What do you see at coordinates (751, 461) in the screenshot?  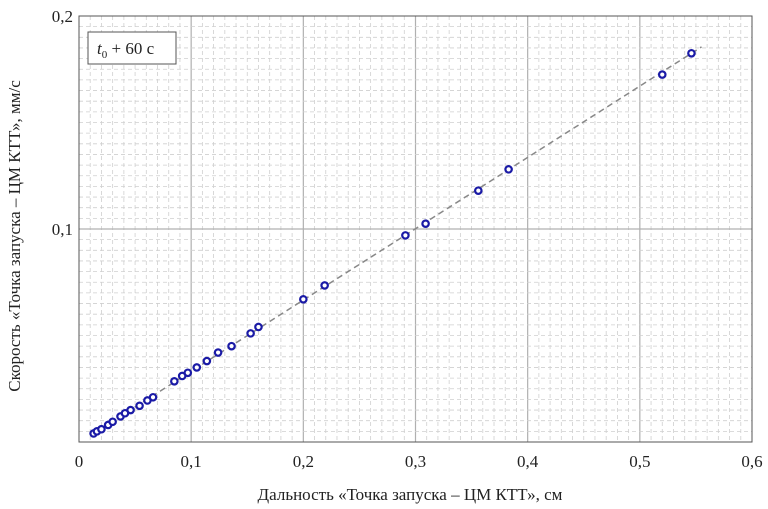 I see `x-tick-label: 0,6` at bounding box center [751, 461].